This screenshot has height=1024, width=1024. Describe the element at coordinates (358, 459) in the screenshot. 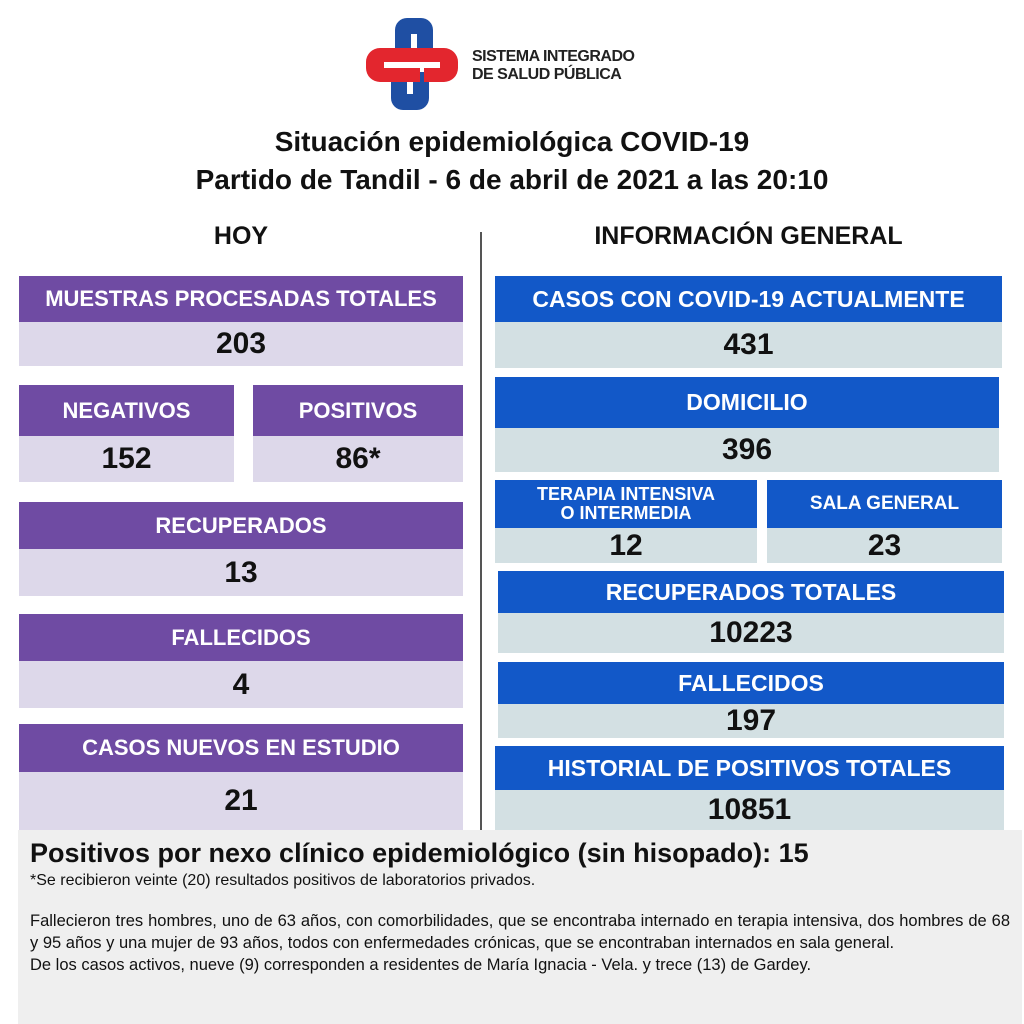

I see `positivos-value: 86*` at that location.